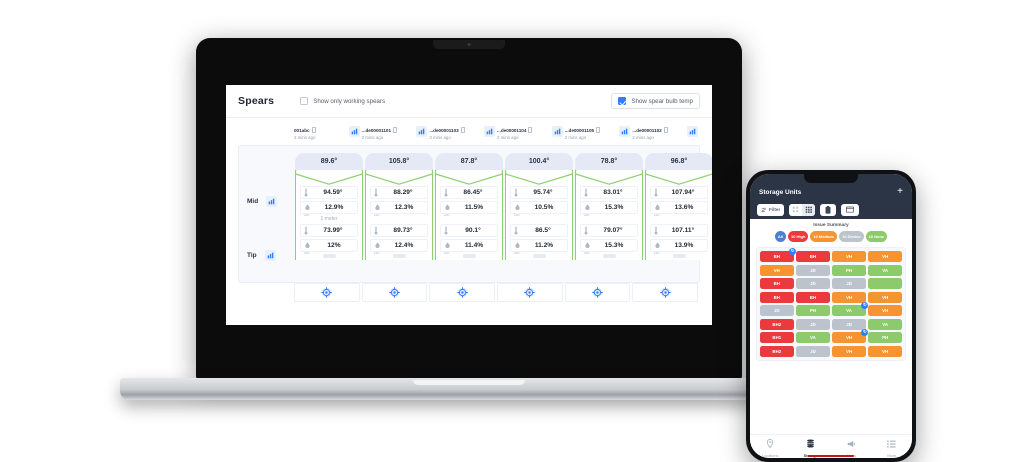 The height and width of the screenshot is (462, 1026). What do you see at coordinates (399, 177) in the screenshot?
I see `spear-tip` at bounding box center [399, 177].